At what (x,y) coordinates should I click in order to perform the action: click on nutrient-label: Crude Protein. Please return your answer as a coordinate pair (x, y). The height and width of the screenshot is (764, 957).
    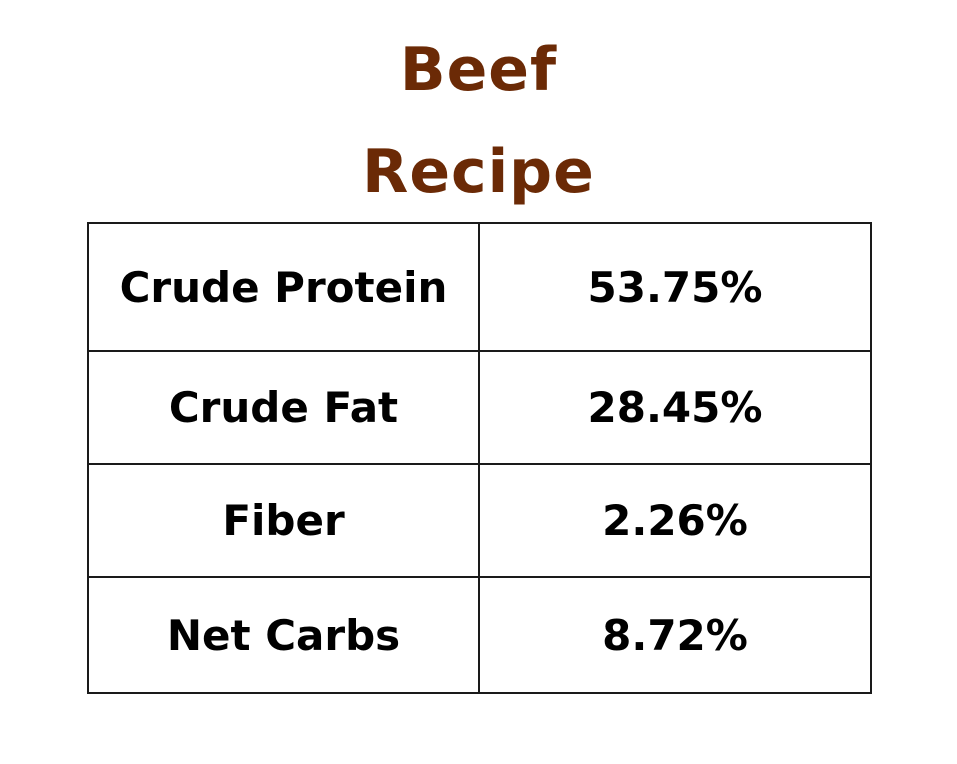
    Looking at the image, I should click on (283, 287).